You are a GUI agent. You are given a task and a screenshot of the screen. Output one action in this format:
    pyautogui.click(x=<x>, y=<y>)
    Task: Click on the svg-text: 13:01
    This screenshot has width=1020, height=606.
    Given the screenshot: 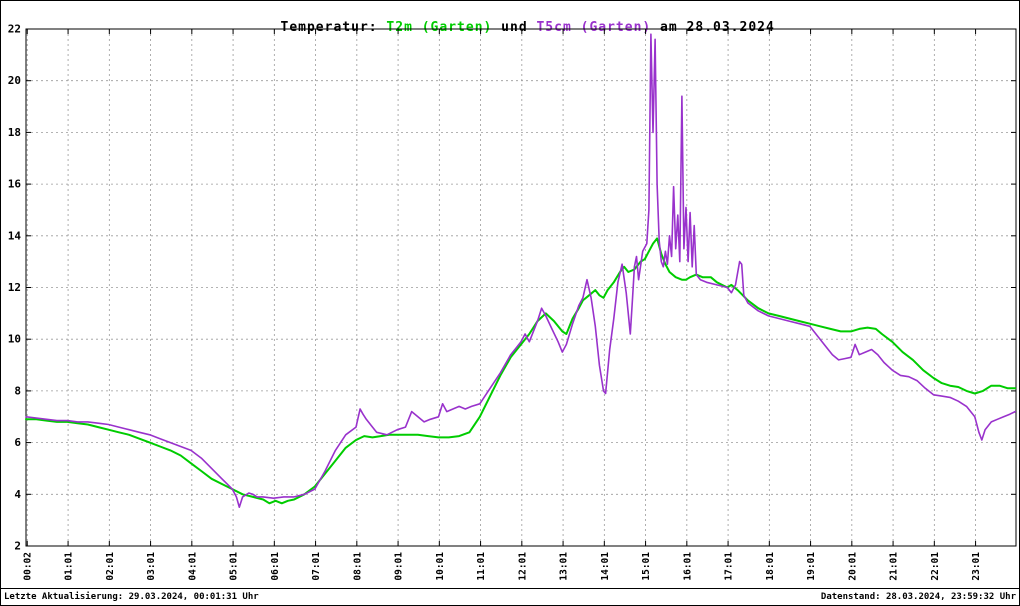 What is the action you would take?
    pyautogui.click(x=564, y=566)
    